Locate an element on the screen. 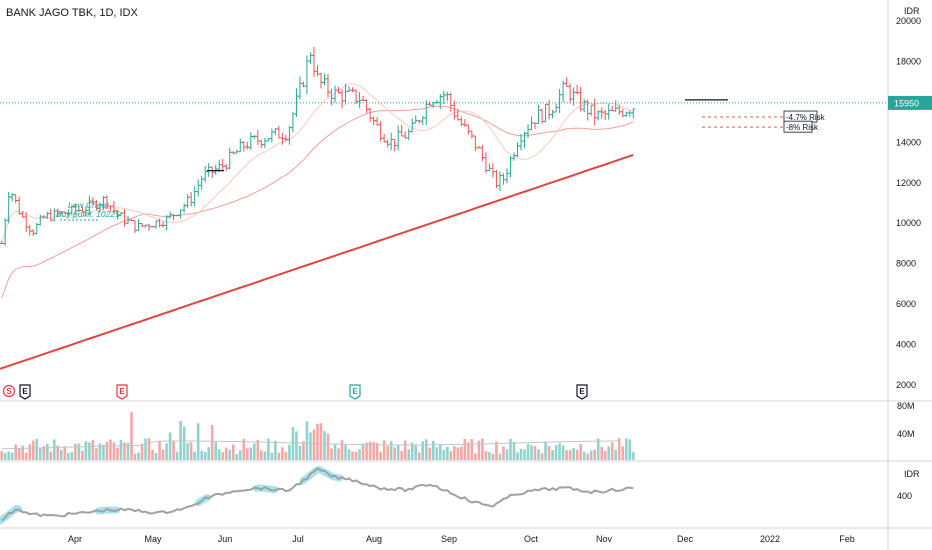  buy-point-label: Buy point. 10225 is located at coordinates (88, 214).